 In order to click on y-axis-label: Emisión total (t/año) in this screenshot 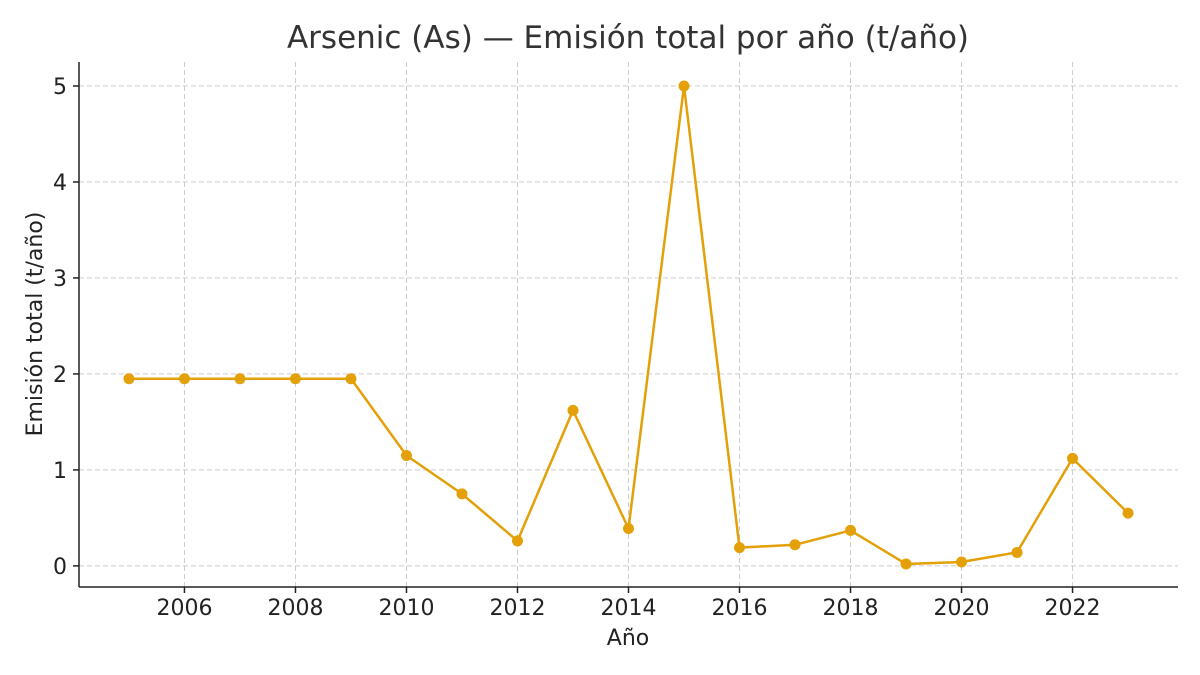, I will do `click(35, 324)`.